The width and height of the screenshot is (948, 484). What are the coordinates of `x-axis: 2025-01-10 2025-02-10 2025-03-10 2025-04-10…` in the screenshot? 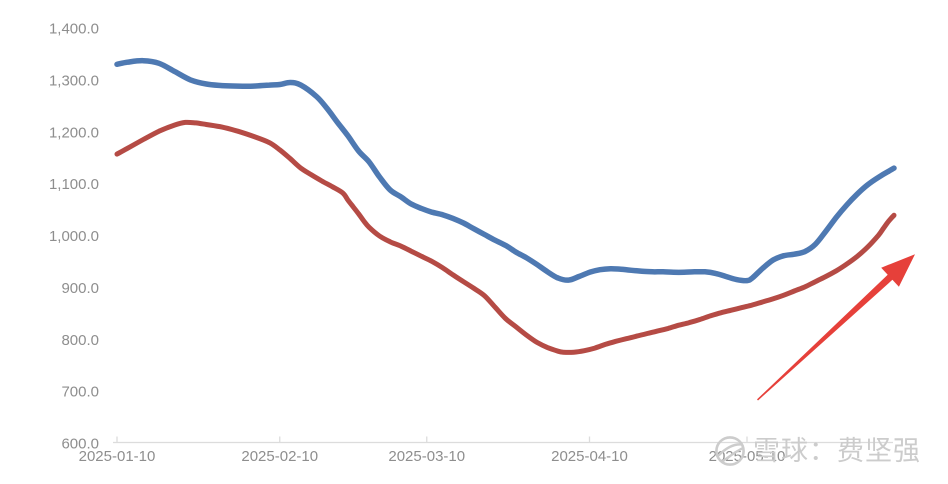 It's located at (486, 450).